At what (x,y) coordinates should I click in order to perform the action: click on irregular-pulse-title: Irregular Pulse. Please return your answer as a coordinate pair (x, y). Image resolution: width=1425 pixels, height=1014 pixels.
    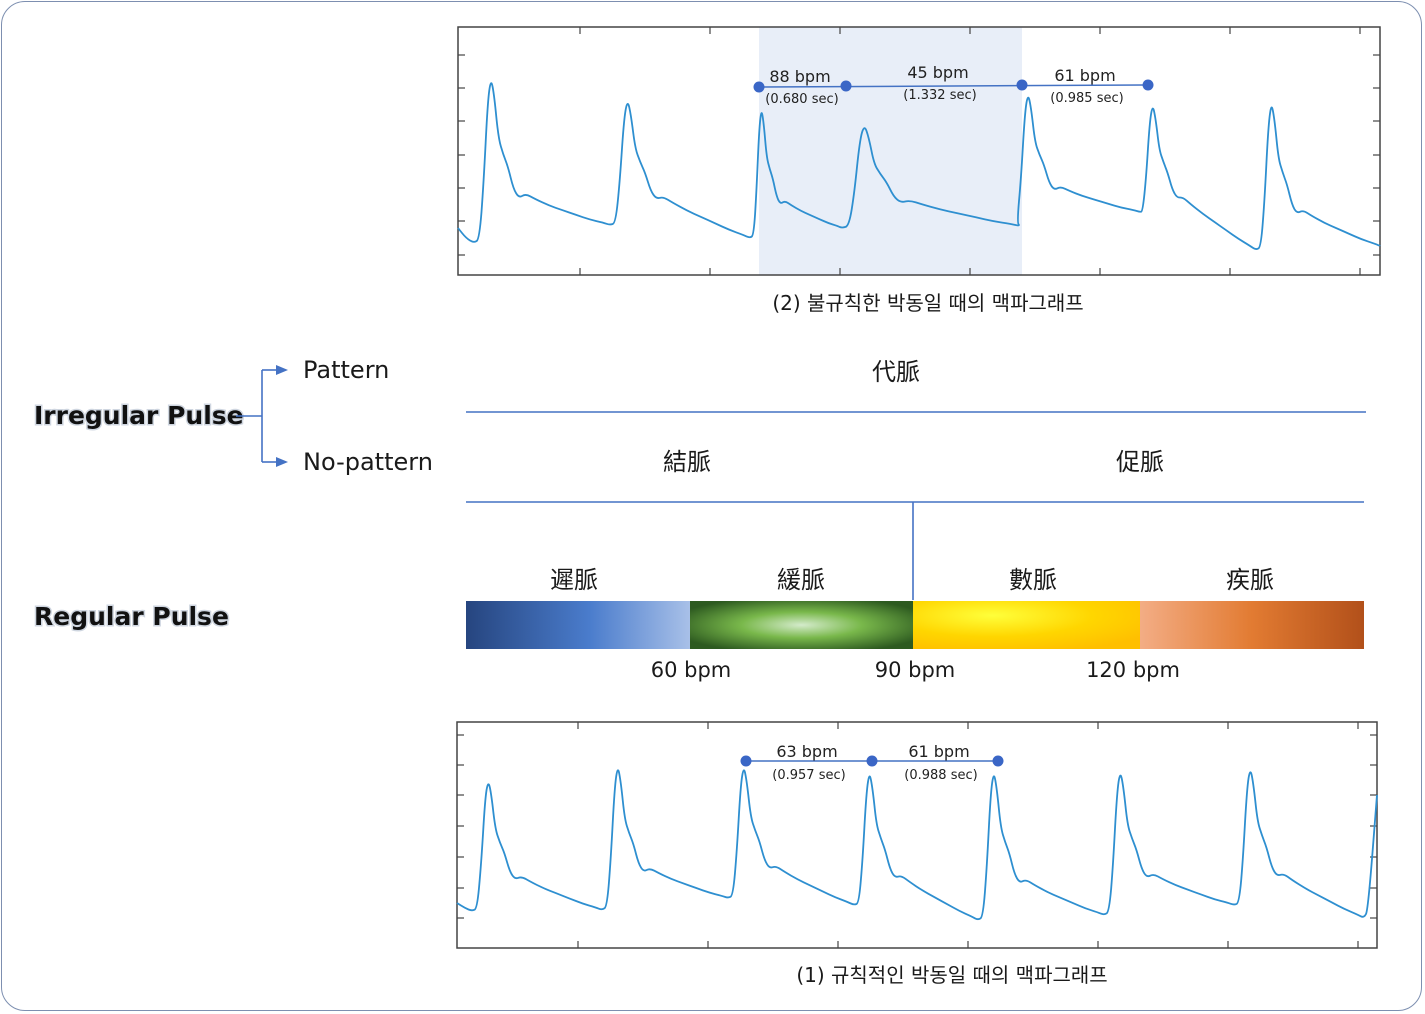
    Looking at the image, I should click on (139, 415).